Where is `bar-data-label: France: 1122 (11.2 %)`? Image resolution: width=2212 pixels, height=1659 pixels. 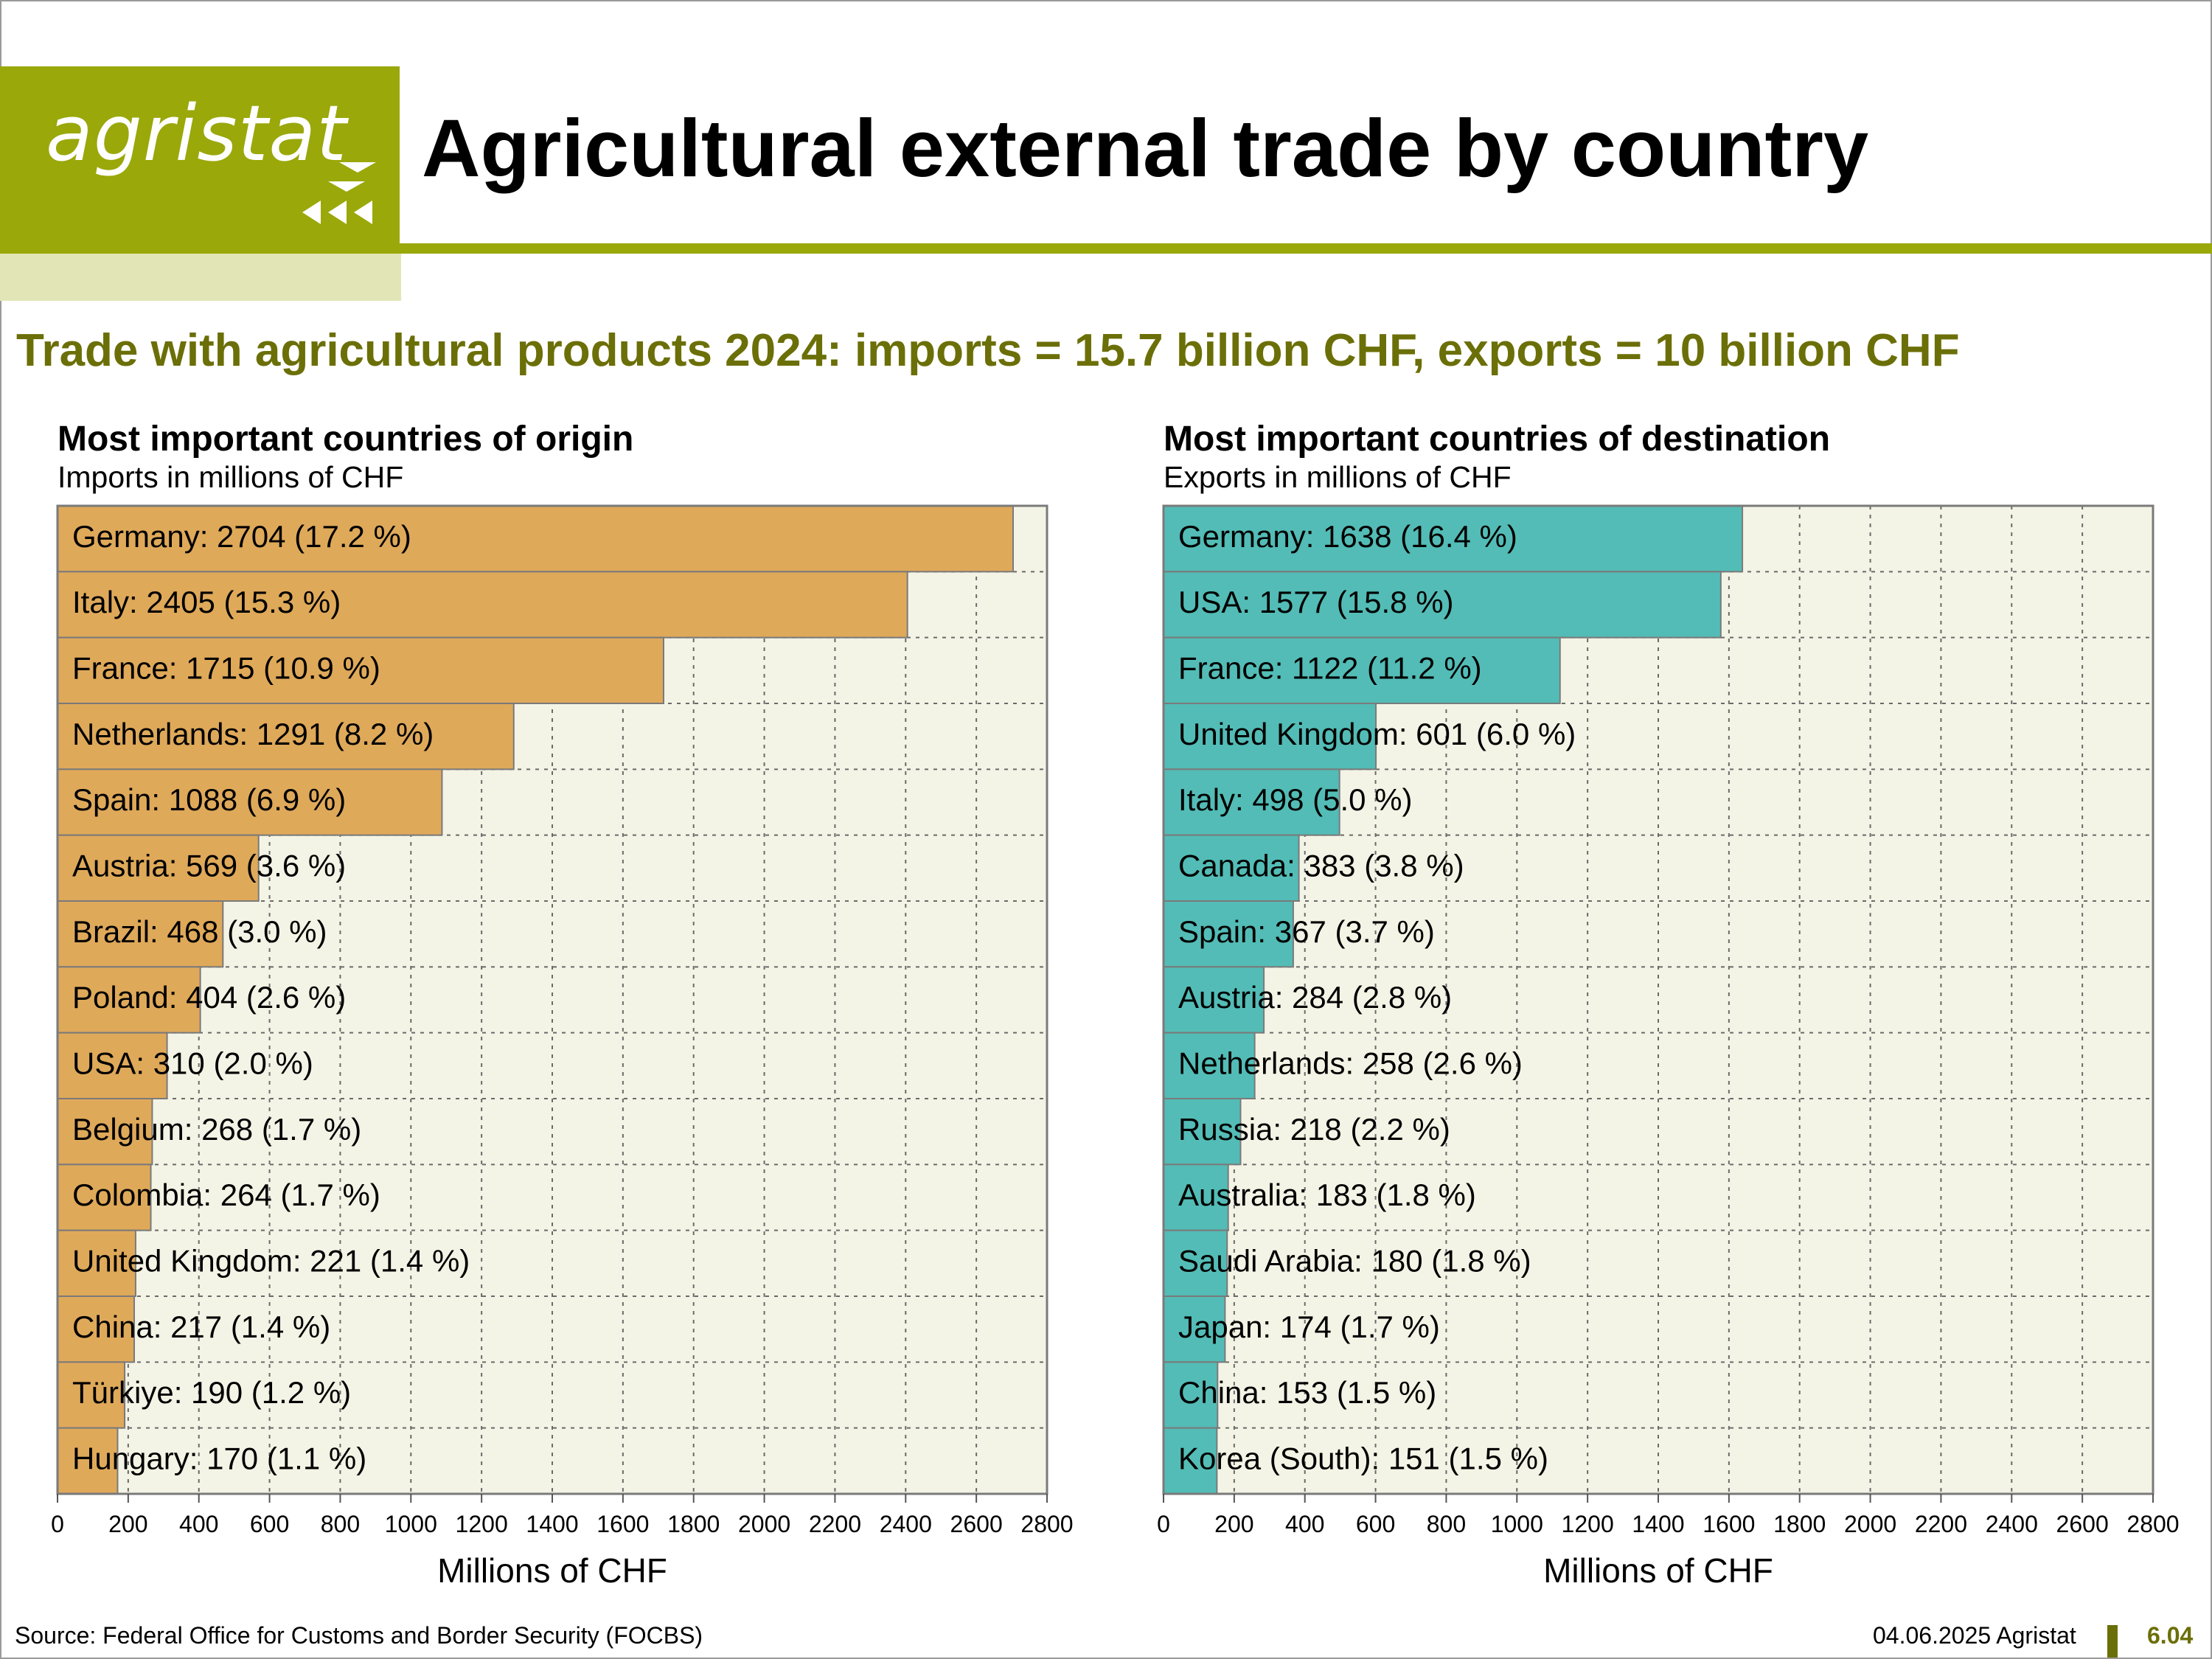 bar-data-label: France: 1122 (11.2 %) is located at coordinates (1330, 667).